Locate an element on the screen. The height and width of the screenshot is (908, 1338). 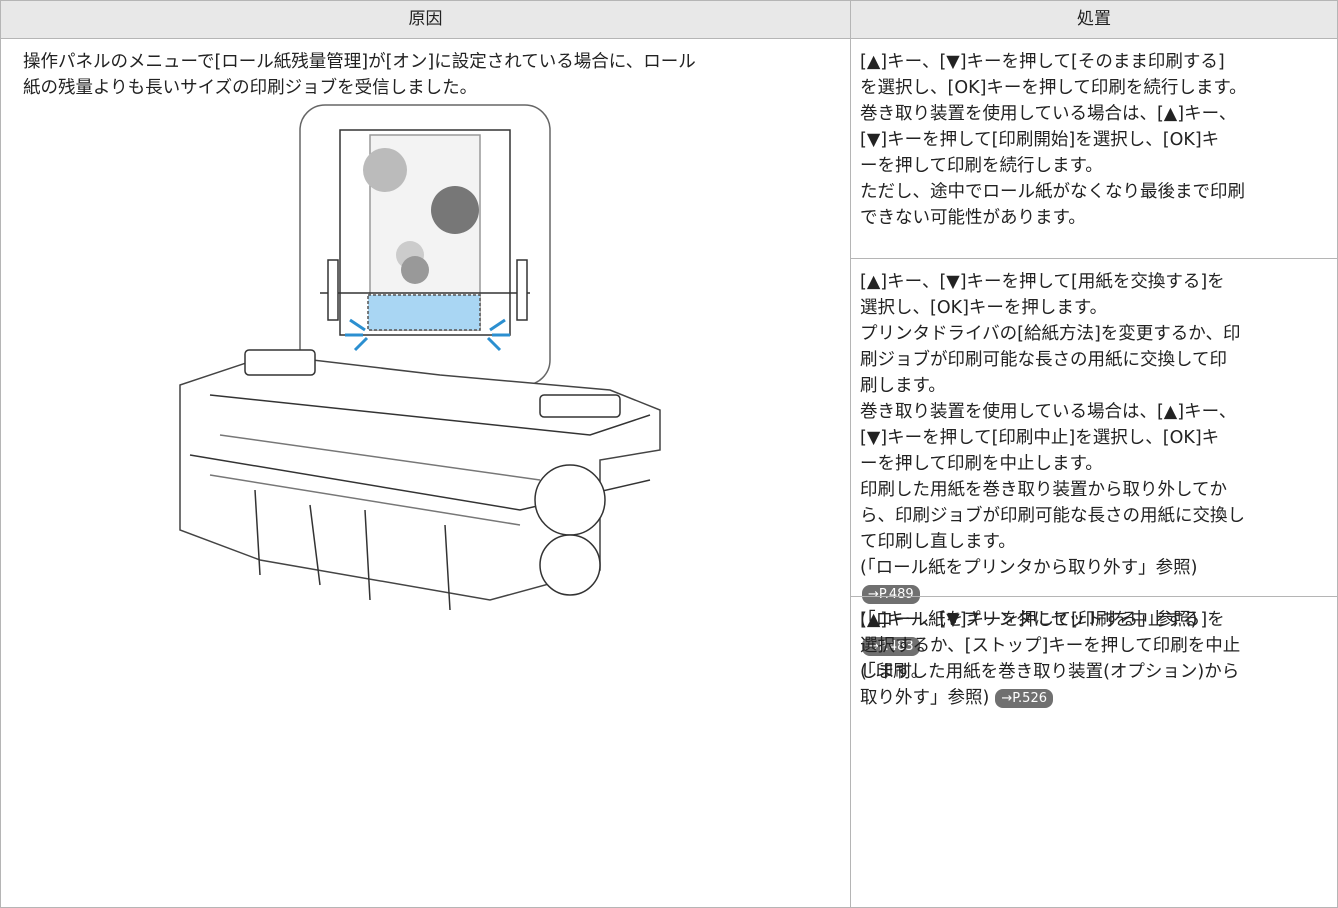
text-line: ただし、途中でロール紙がなくなり最後まで印刷 is located at coordinates (1052, 192).